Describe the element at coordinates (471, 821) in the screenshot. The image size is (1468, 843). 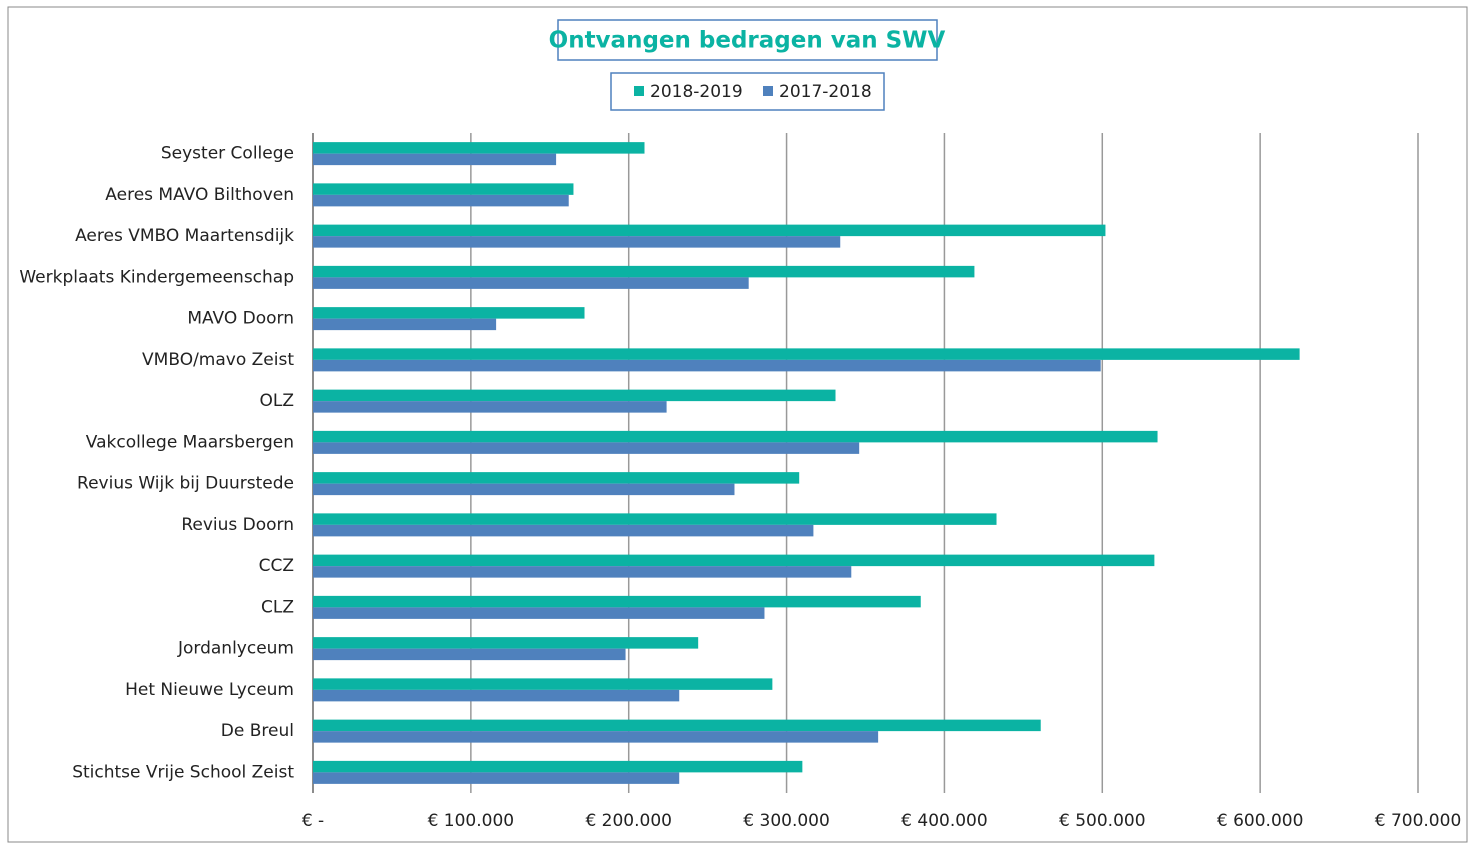
I see `x-tick-label: € 100.000` at that location.